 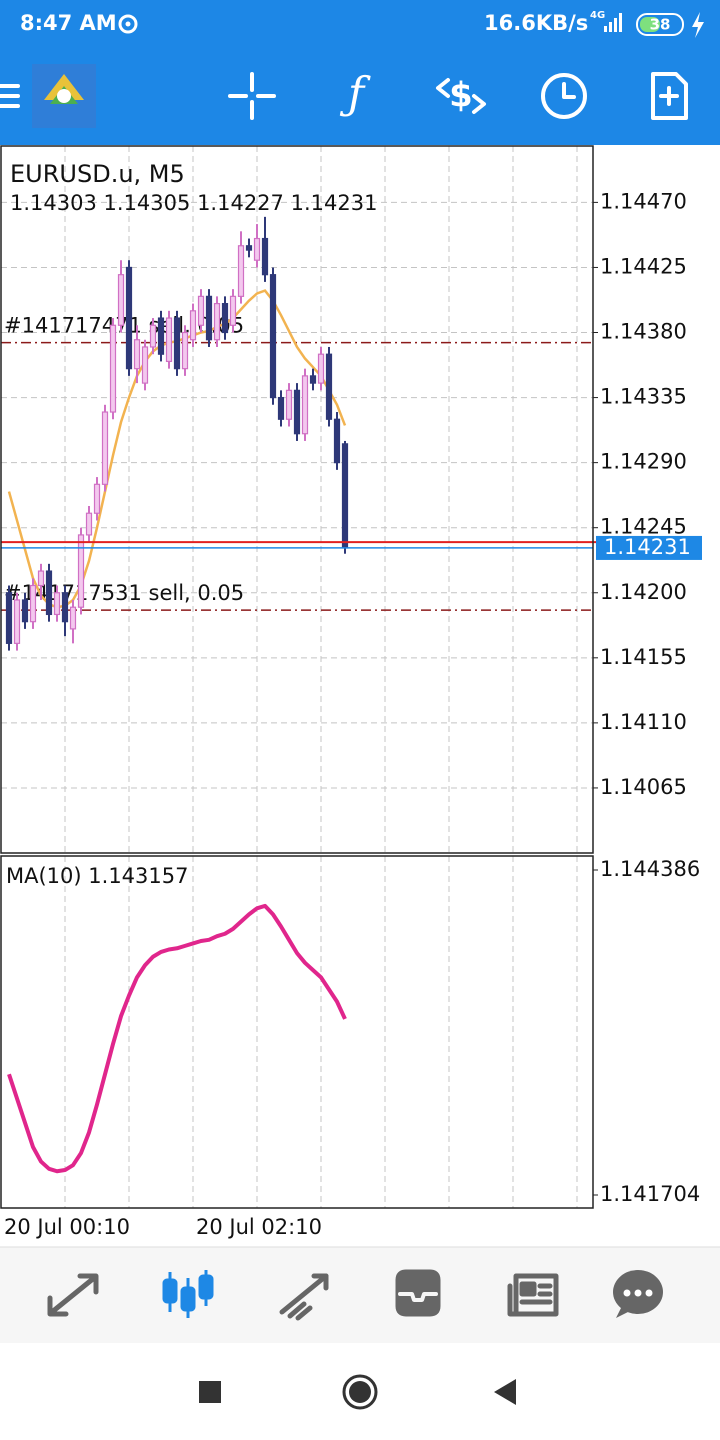 What do you see at coordinates (177, 1038) in the screenshot?
I see `indicator-line` at bounding box center [177, 1038].